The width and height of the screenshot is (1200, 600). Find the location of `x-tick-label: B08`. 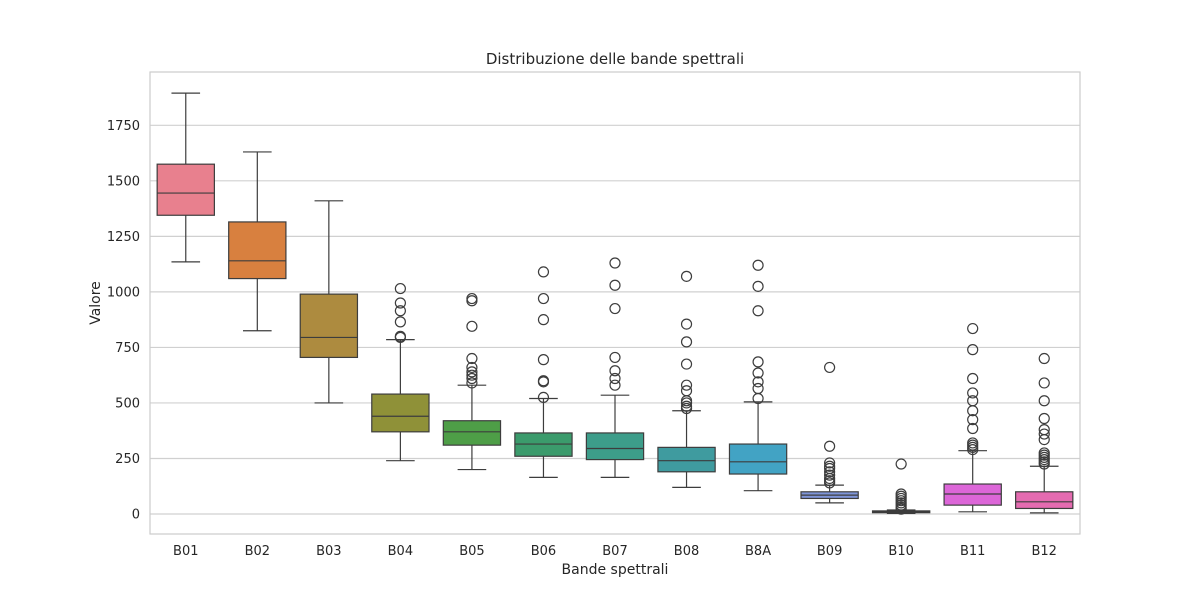

x-tick-label: B08 is located at coordinates (686, 551).